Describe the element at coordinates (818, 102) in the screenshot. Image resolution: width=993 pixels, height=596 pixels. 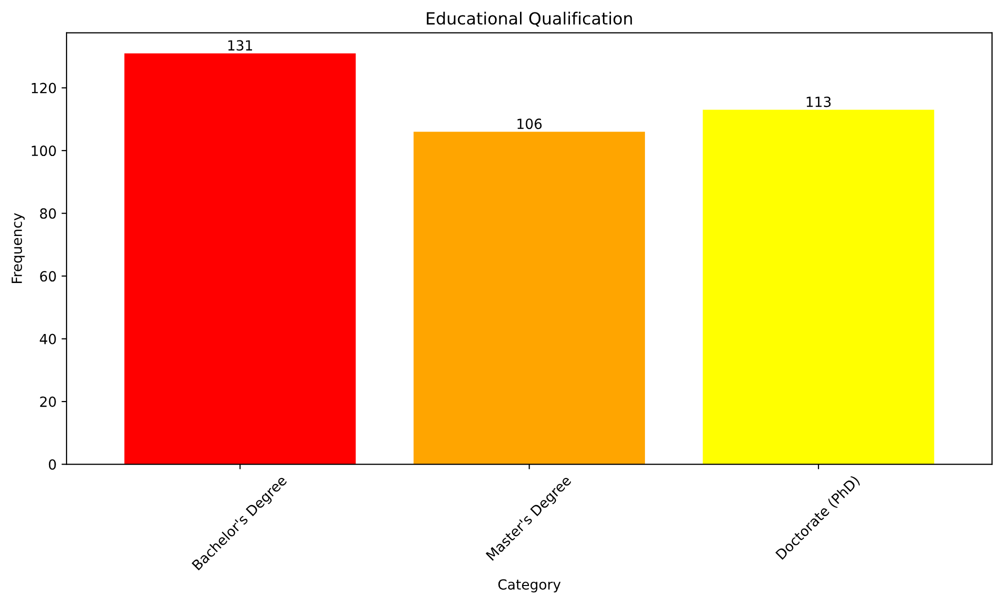
I see `data-label: 113` at that location.